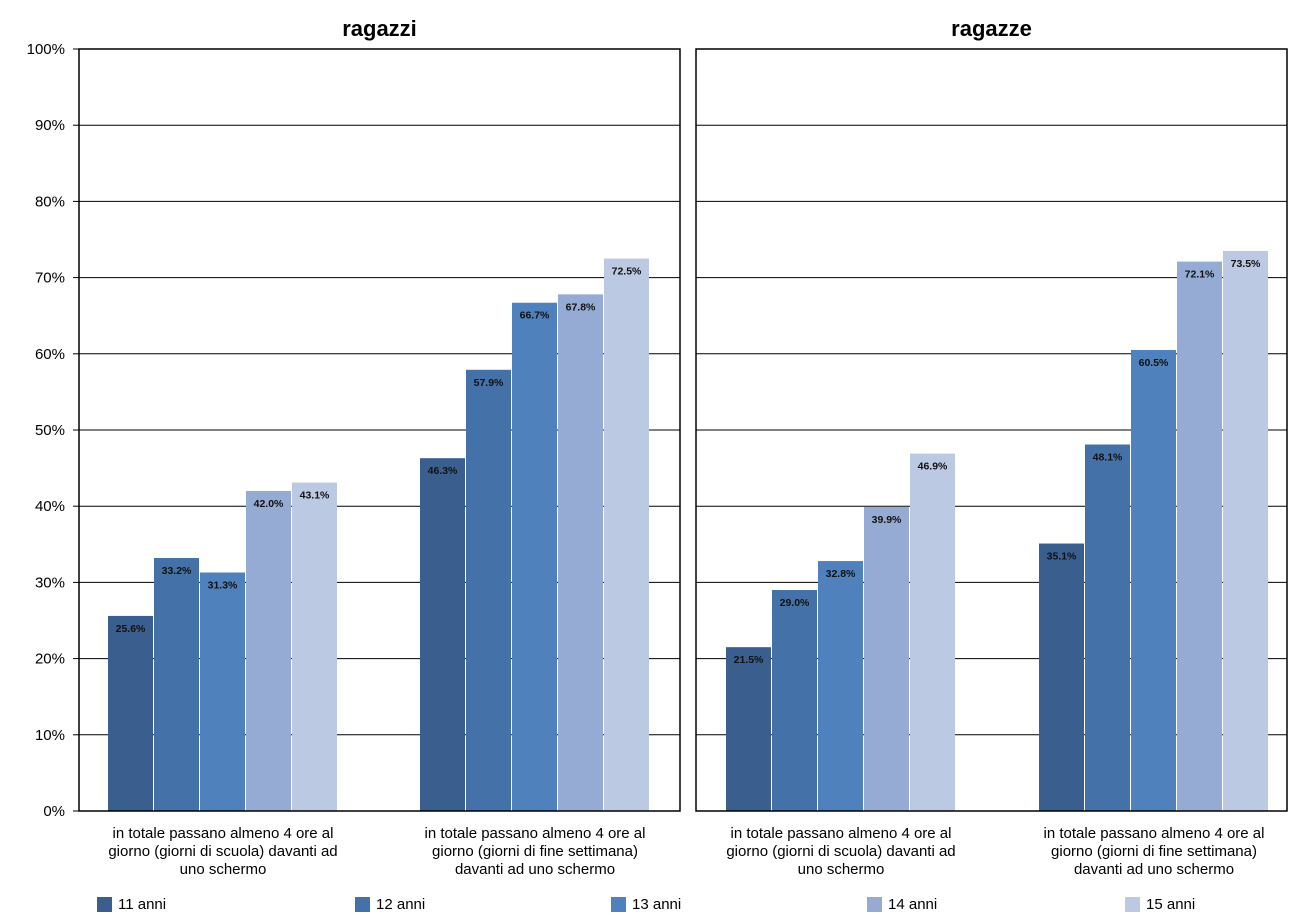 This screenshot has width=1293, height=915. I want to click on data-label: 43.1%, so click(315, 496).